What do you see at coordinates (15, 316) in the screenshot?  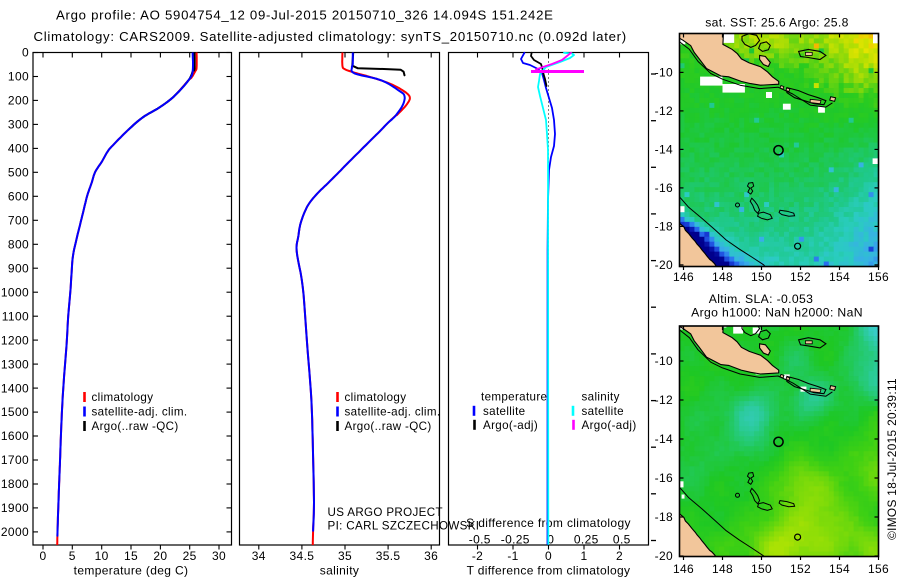 I see `svg-text: 1100` at bounding box center [15, 316].